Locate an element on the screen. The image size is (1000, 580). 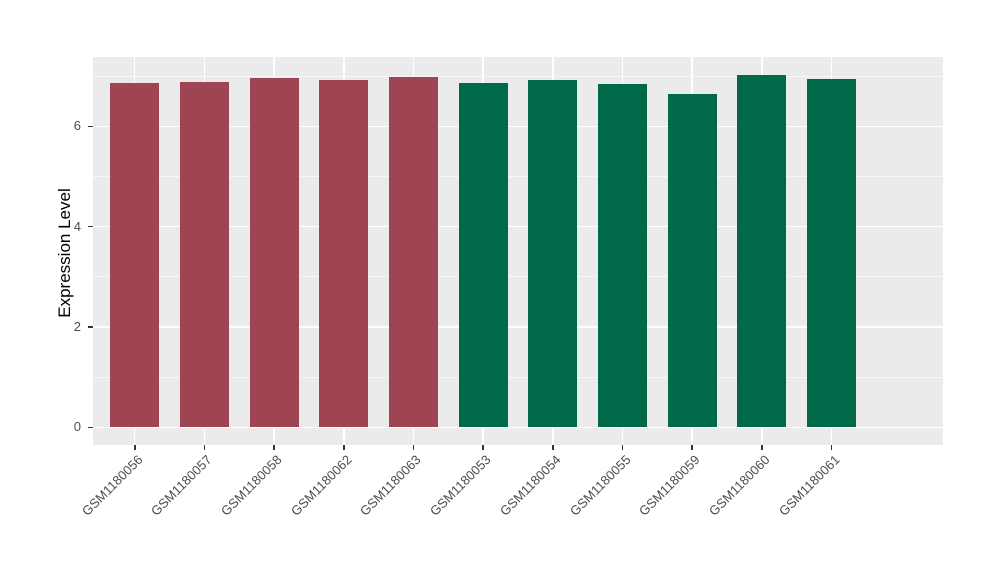
bar-GSM1180058 is located at coordinates (274, 252).